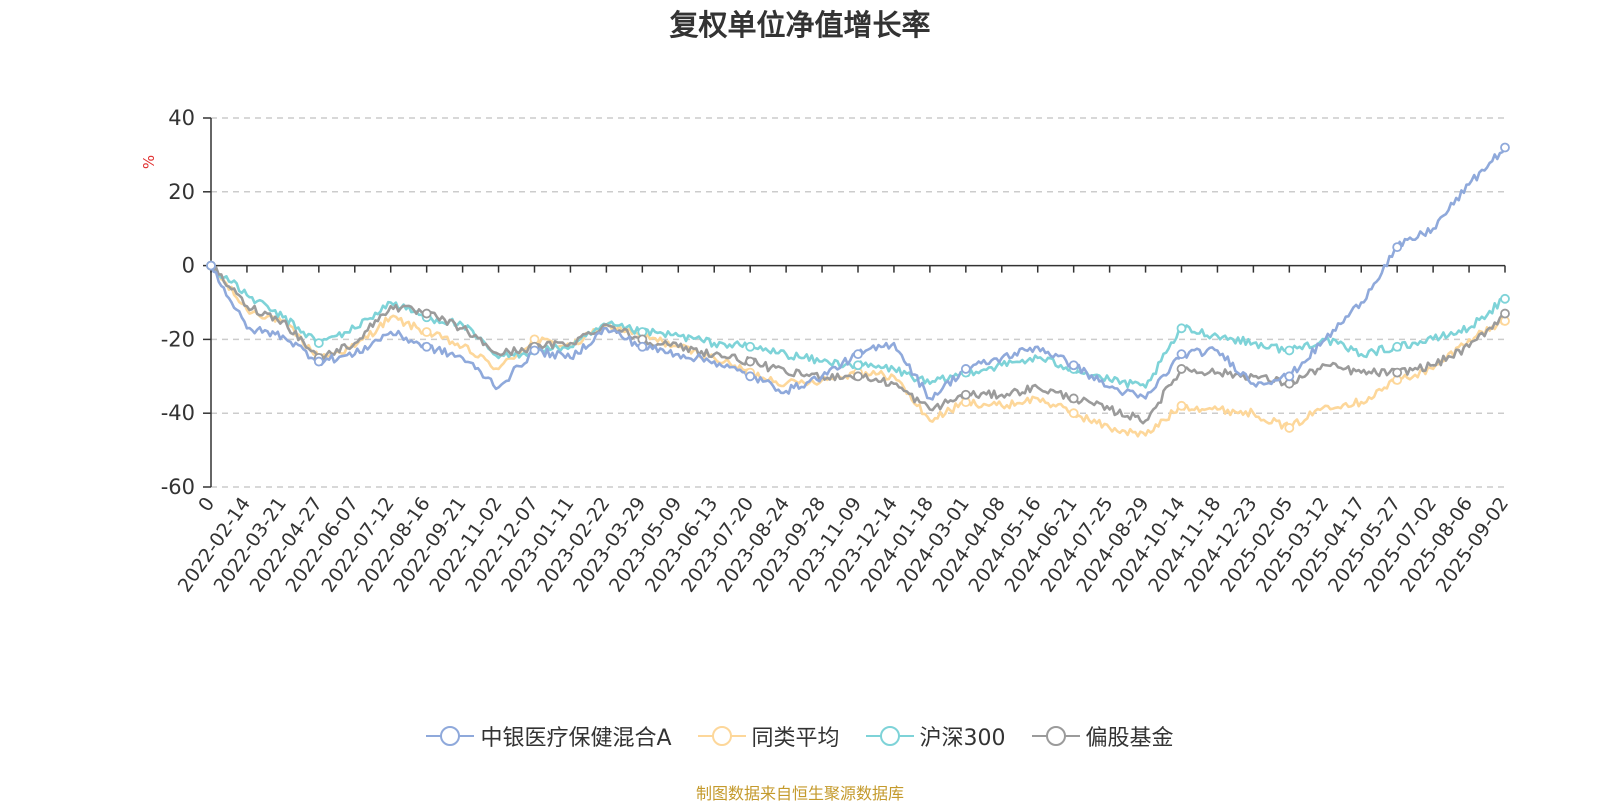 The width and height of the screenshot is (1600, 804). What do you see at coordinates (799, 793) in the screenshot?
I see `source-note: 制图数据来自恒生聚源数据库` at bounding box center [799, 793].